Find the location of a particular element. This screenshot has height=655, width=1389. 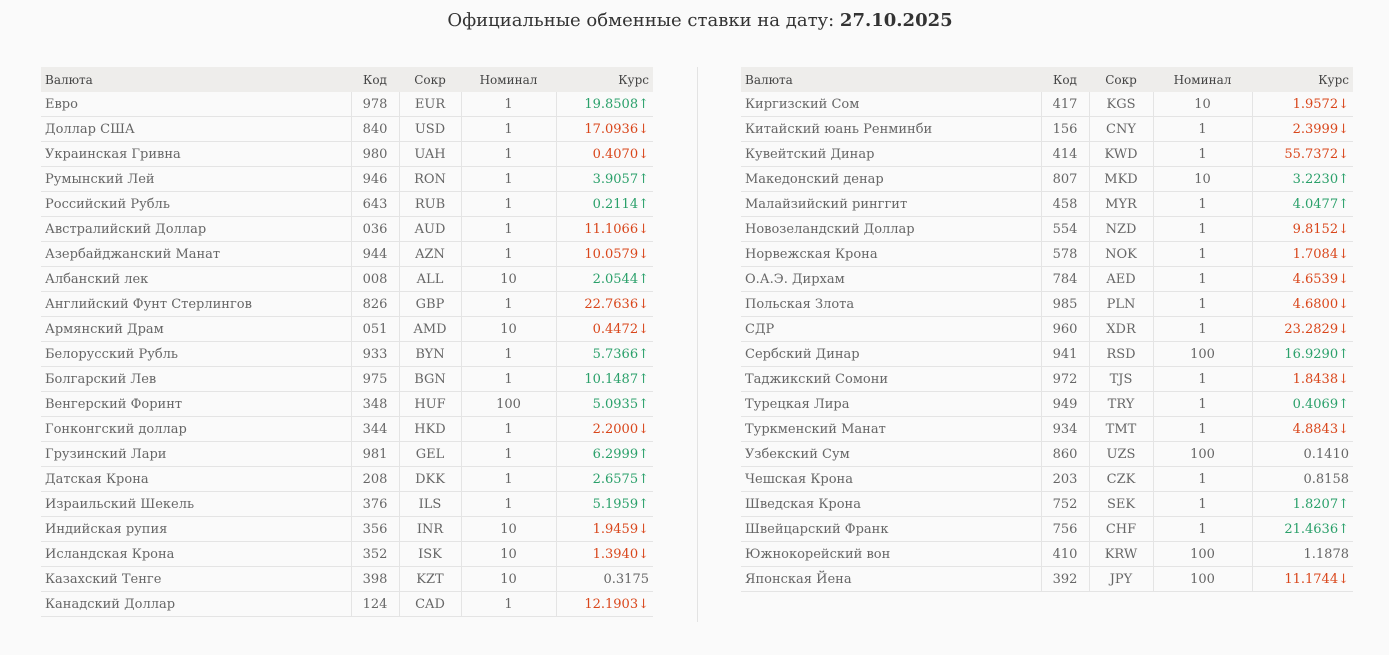

currency-abbr: NOK is located at coordinates (1120, 254).